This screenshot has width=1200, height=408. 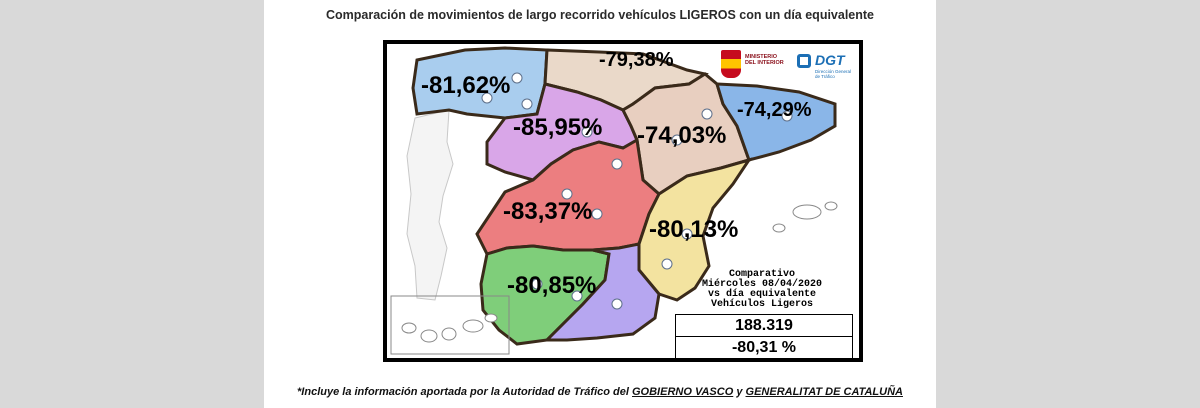 I want to click on portugal-area, so click(x=430, y=205).